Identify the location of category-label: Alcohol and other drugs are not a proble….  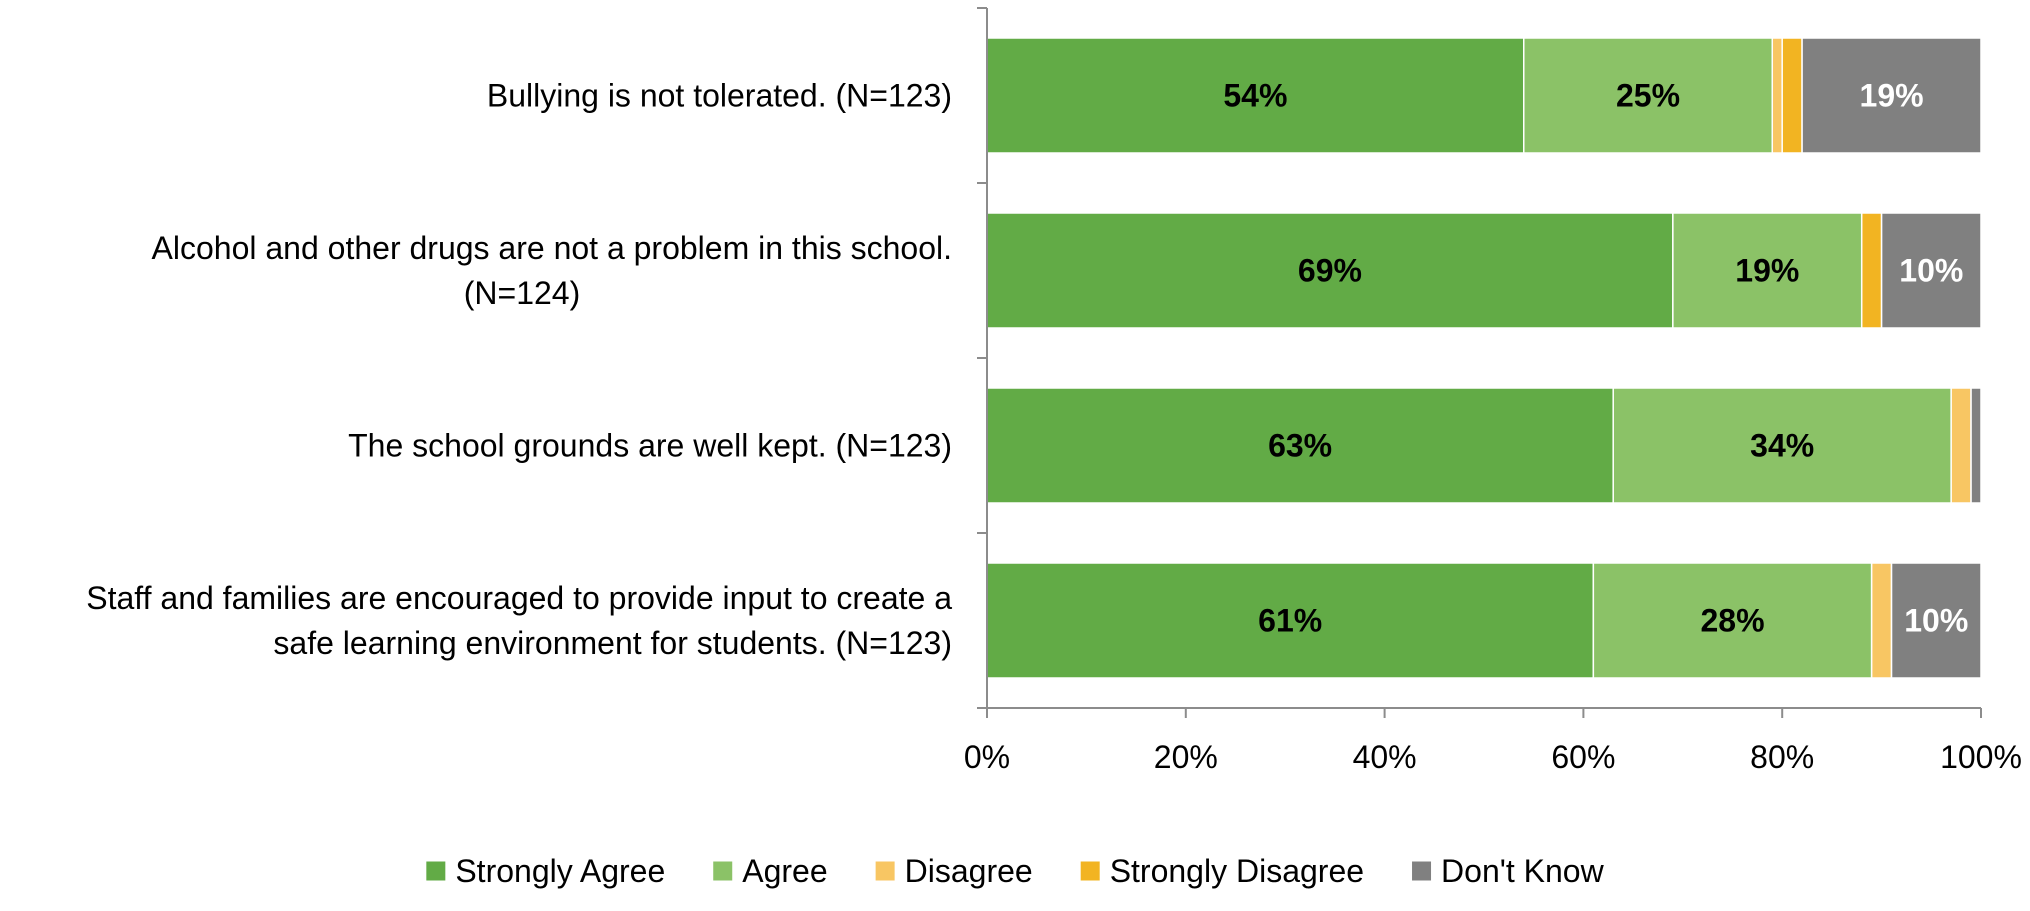
(552, 248).